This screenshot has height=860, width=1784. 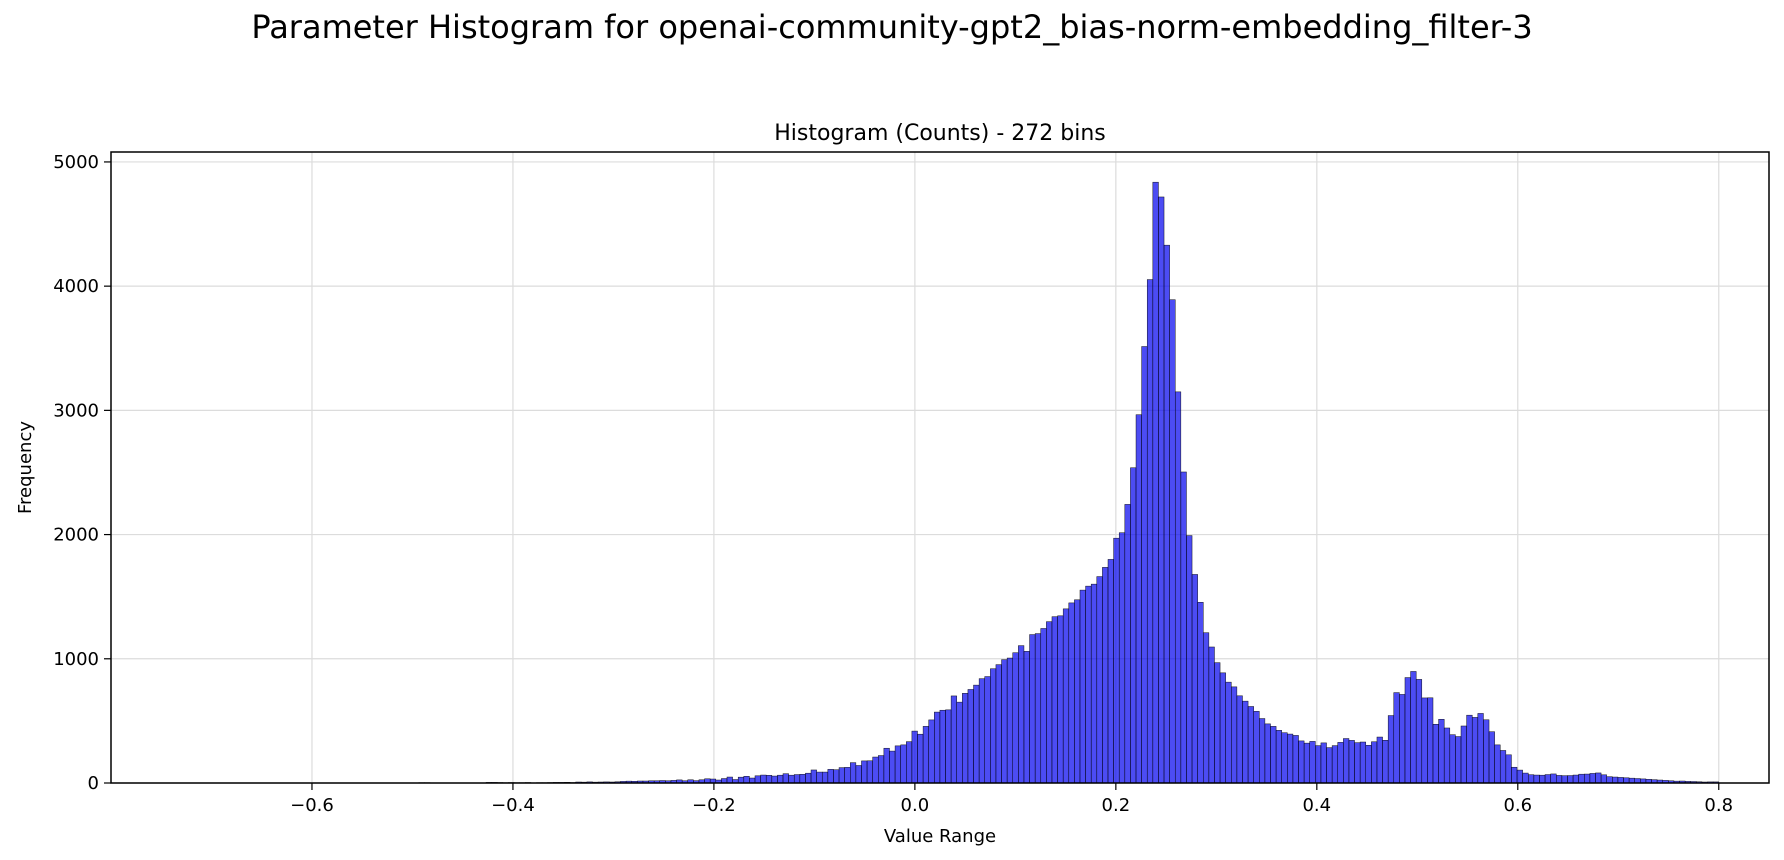 I want to click on y-tick-label: 3000, so click(x=76, y=410).